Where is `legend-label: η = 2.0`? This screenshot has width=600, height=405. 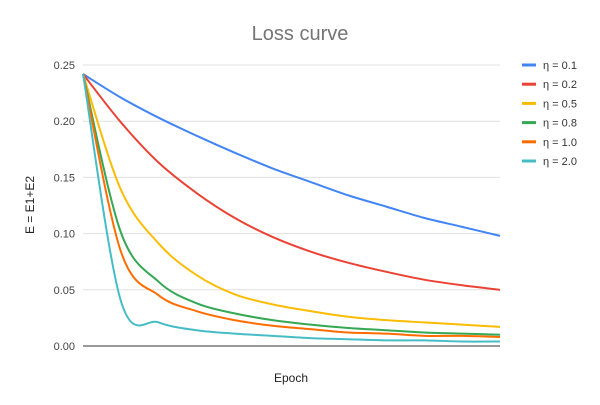 legend-label: η = 2.0 is located at coordinates (560, 162).